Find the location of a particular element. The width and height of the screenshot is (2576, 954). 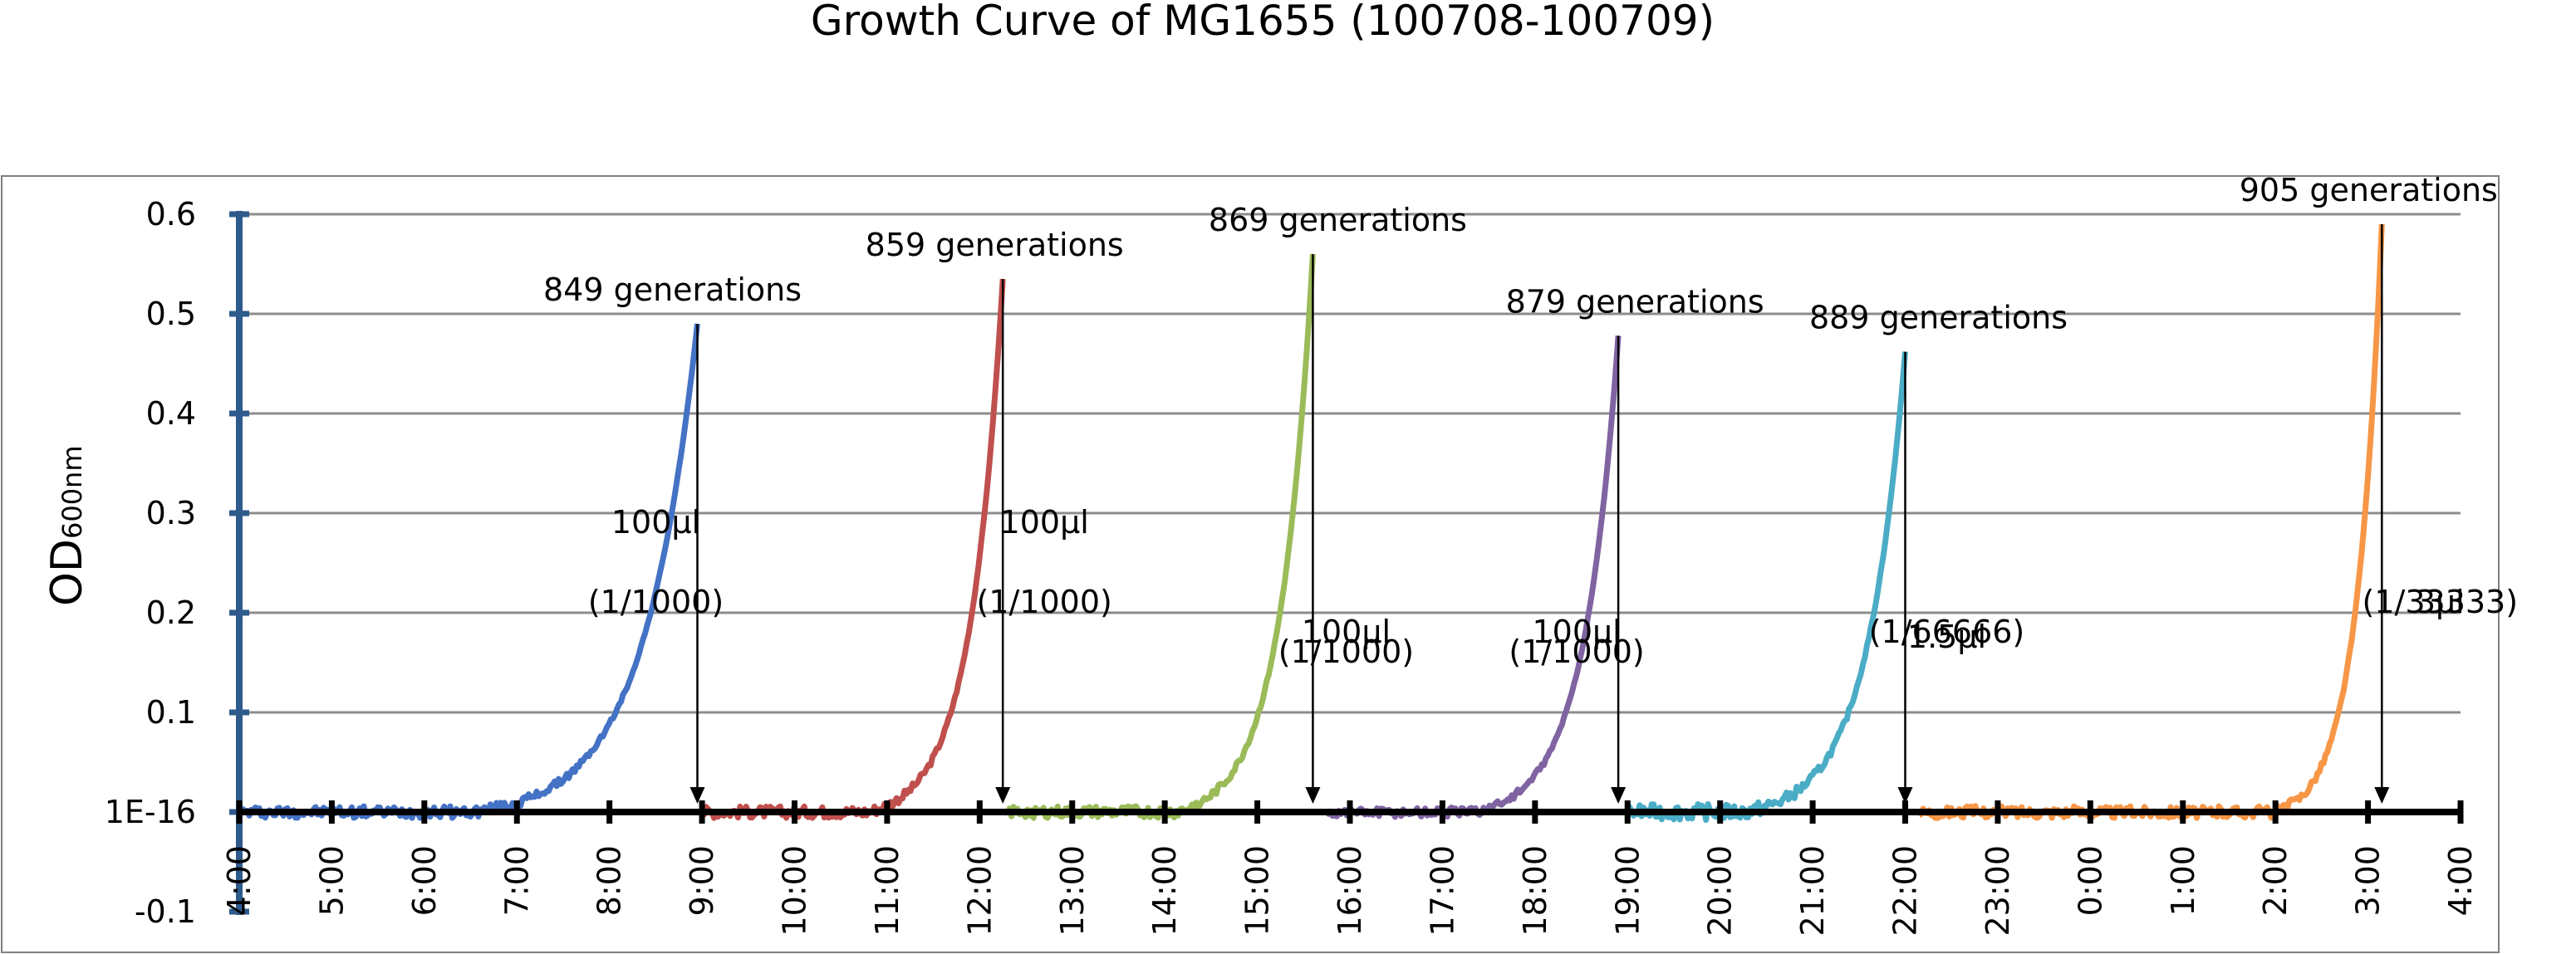

x-tick-label: 10:00 is located at coordinates (795, 891).